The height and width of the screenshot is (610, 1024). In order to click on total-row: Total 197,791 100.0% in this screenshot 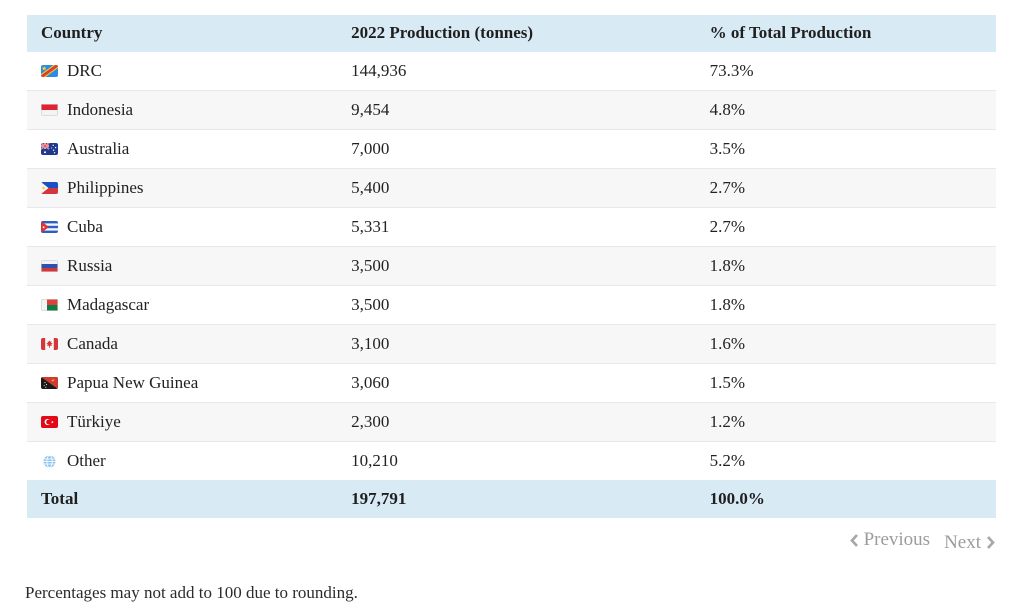, I will do `click(511, 499)`.